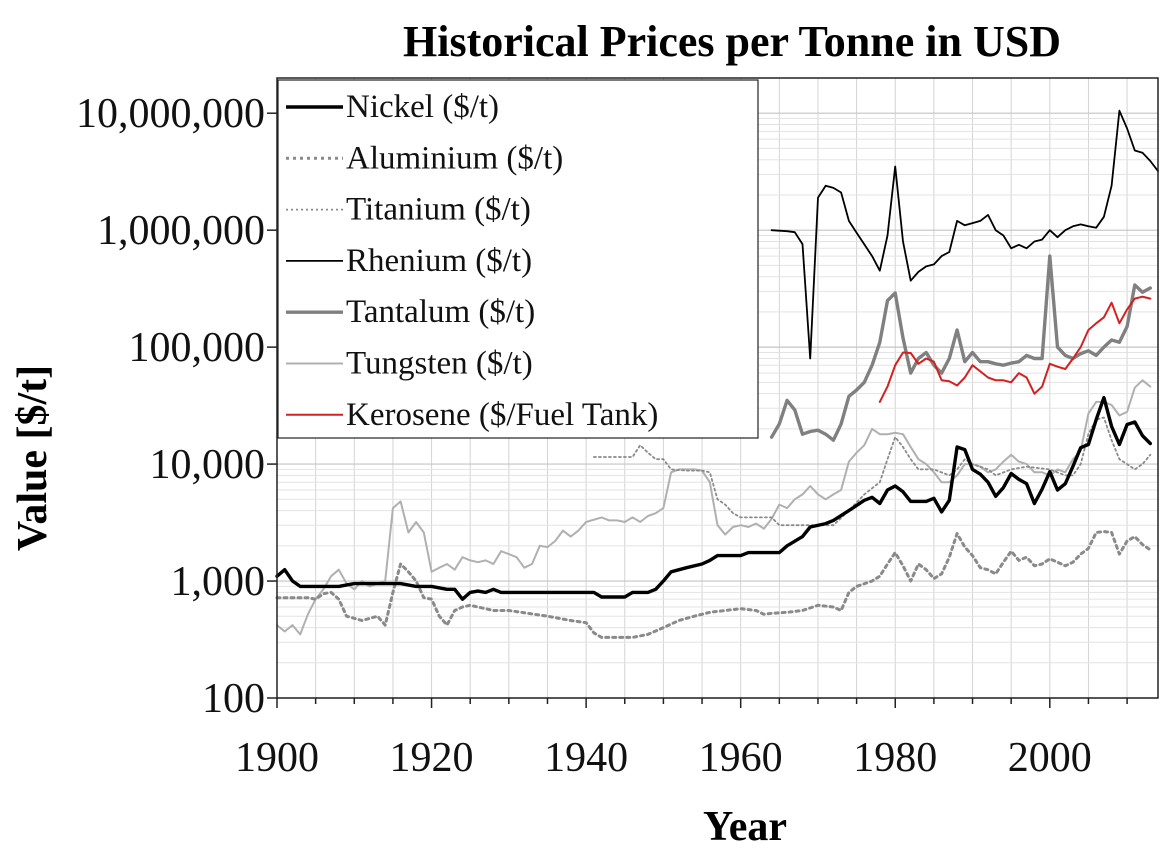  What do you see at coordinates (439, 261) in the screenshot?
I see `legend-entry-label: Rhenium ($/t)` at bounding box center [439, 261].